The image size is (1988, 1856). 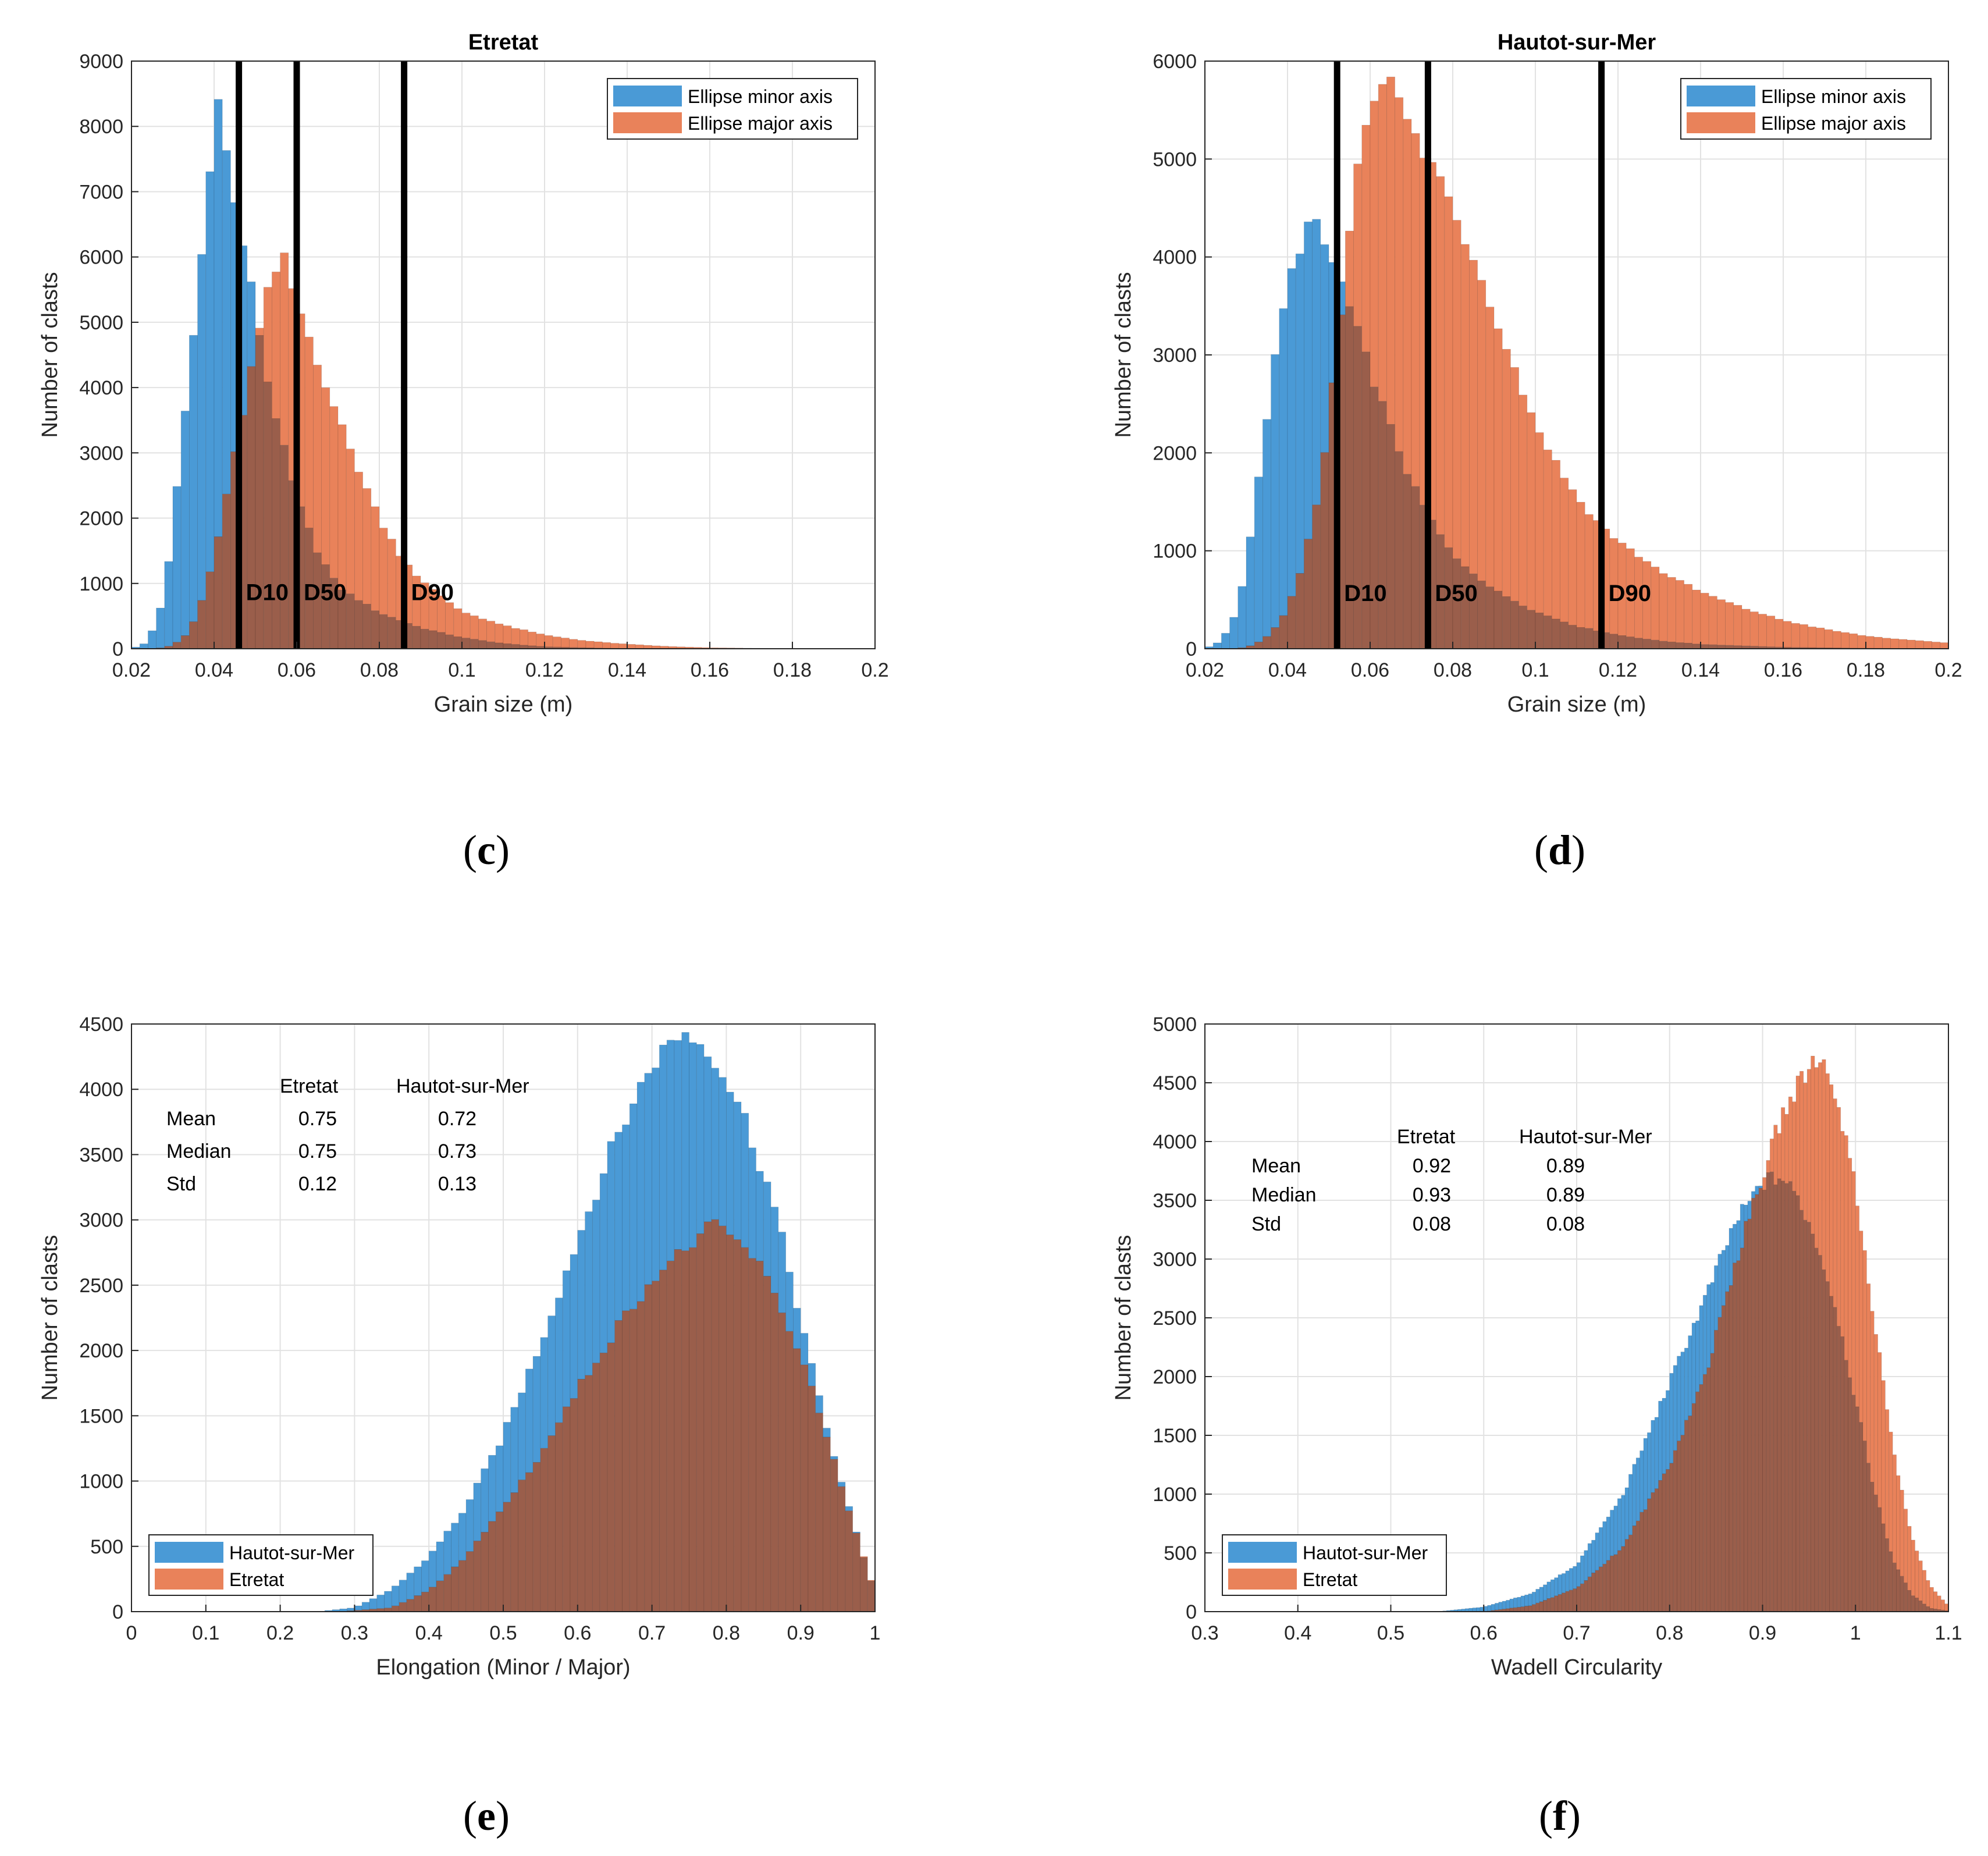 What do you see at coordinates (1334, 1565) in the screenshot?
I see `legend: Hautot-sur-Mer Etretat` at bounding box center [1334, 1565].